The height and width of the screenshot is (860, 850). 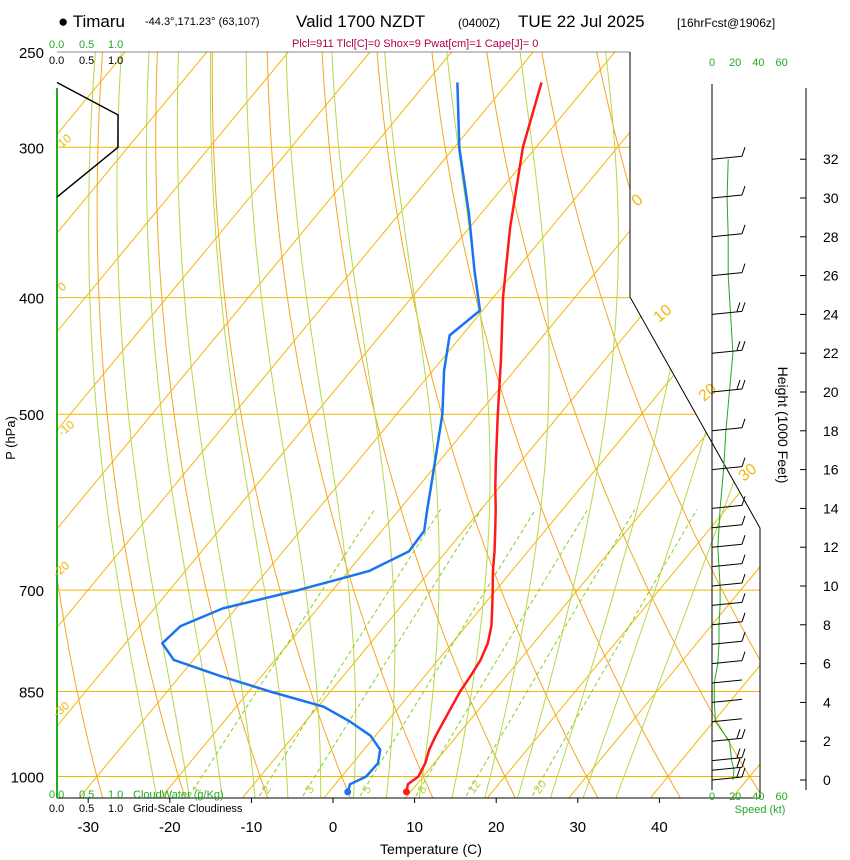 What do you see at coordinates (87, 139) in the screenshot?
I see `cloudiness-line` at bounding box center [87, 139].